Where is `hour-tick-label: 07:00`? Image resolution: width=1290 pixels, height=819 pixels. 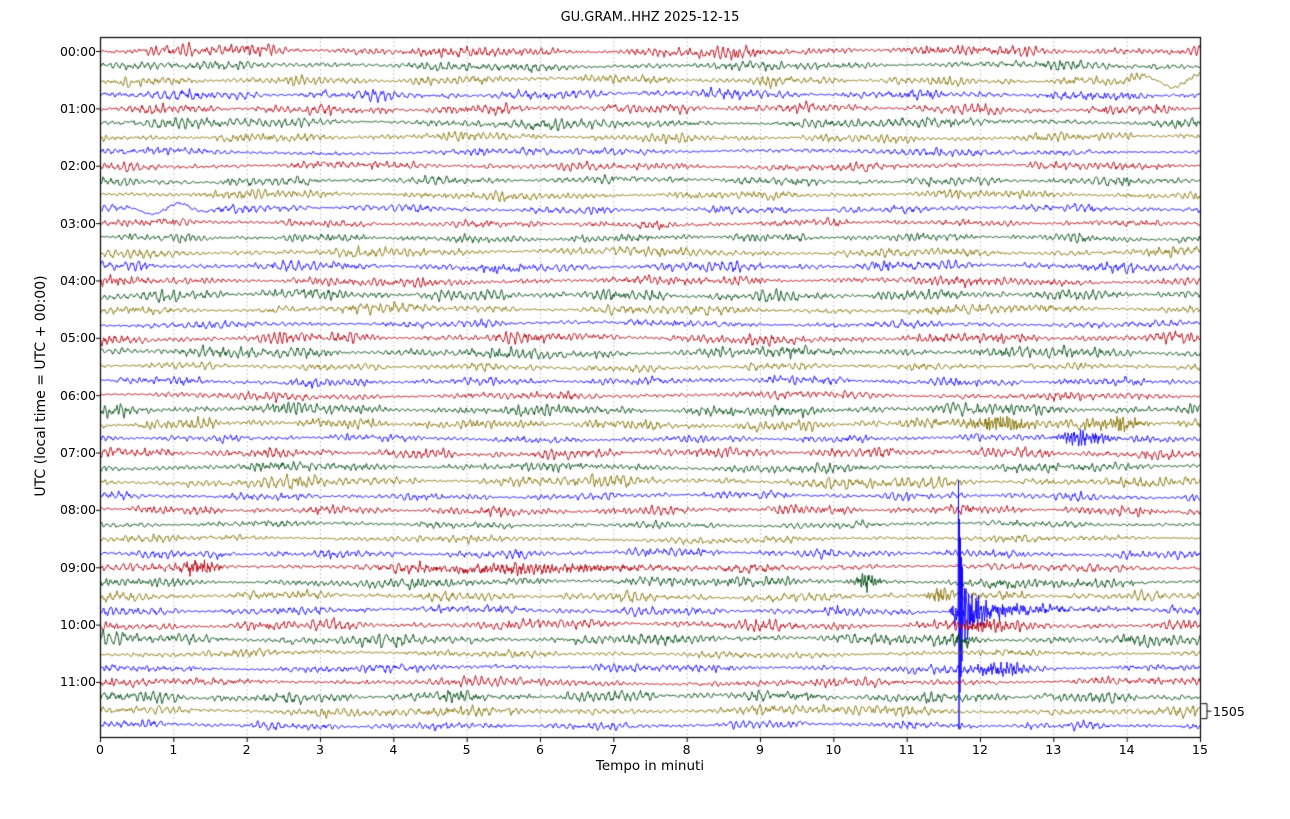
hour-tick-label: 07:00 is located at coordinates (77, 453).